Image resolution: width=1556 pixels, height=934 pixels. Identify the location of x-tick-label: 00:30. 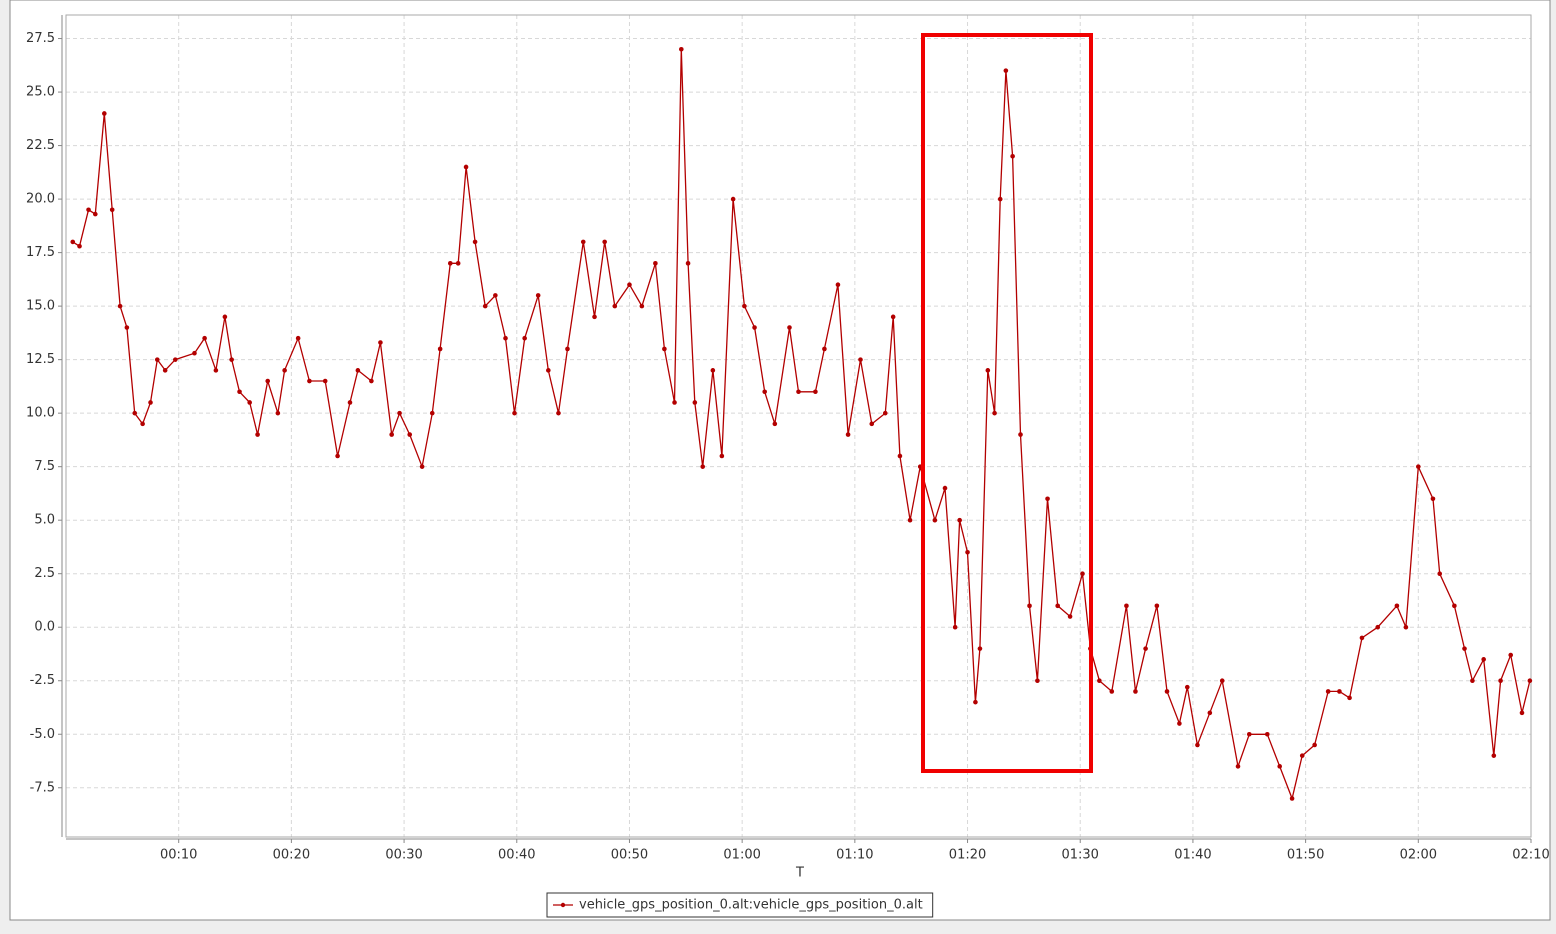
(403, 855).